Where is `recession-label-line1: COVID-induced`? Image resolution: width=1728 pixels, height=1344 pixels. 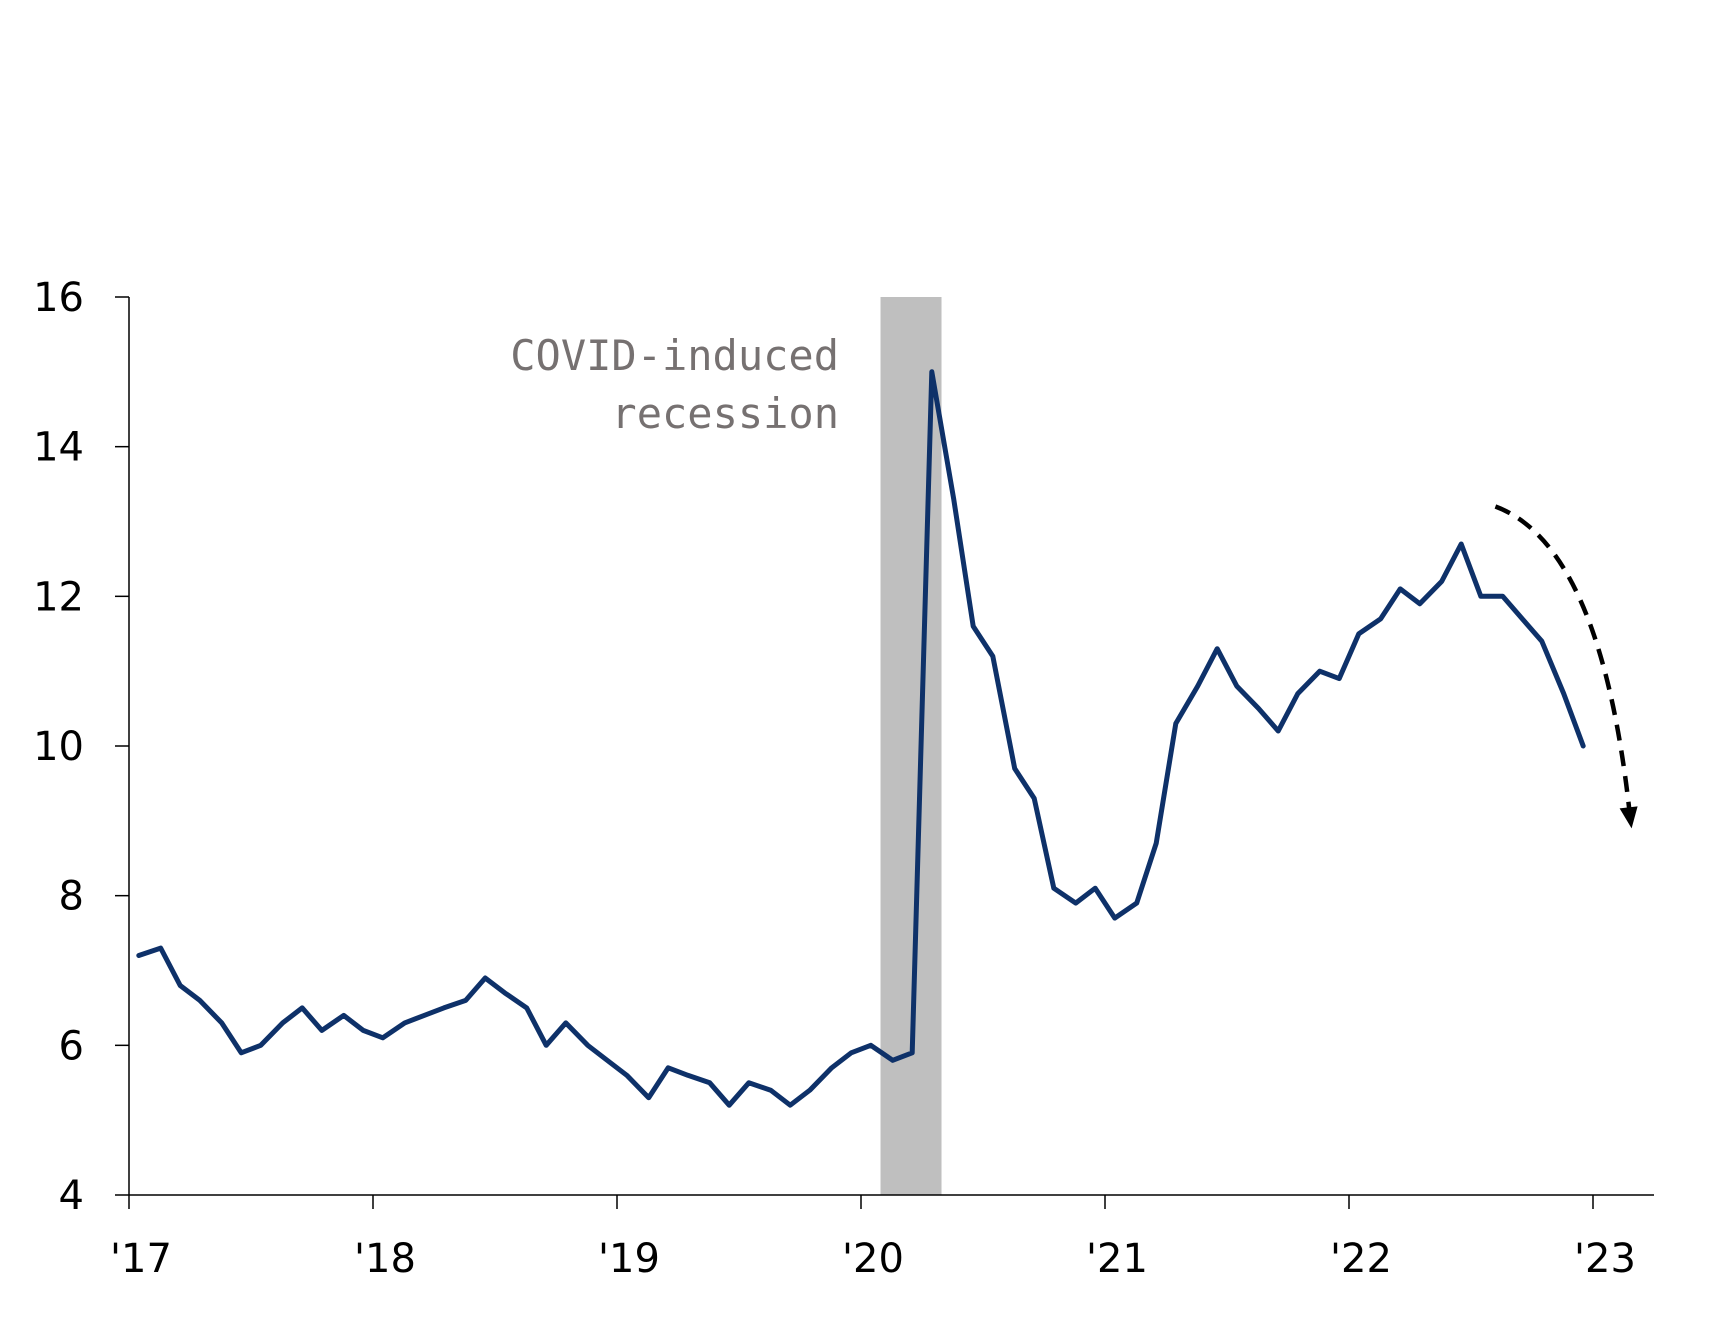
recession-label-line1: COVID-induced is located at coordinates (674, 355).